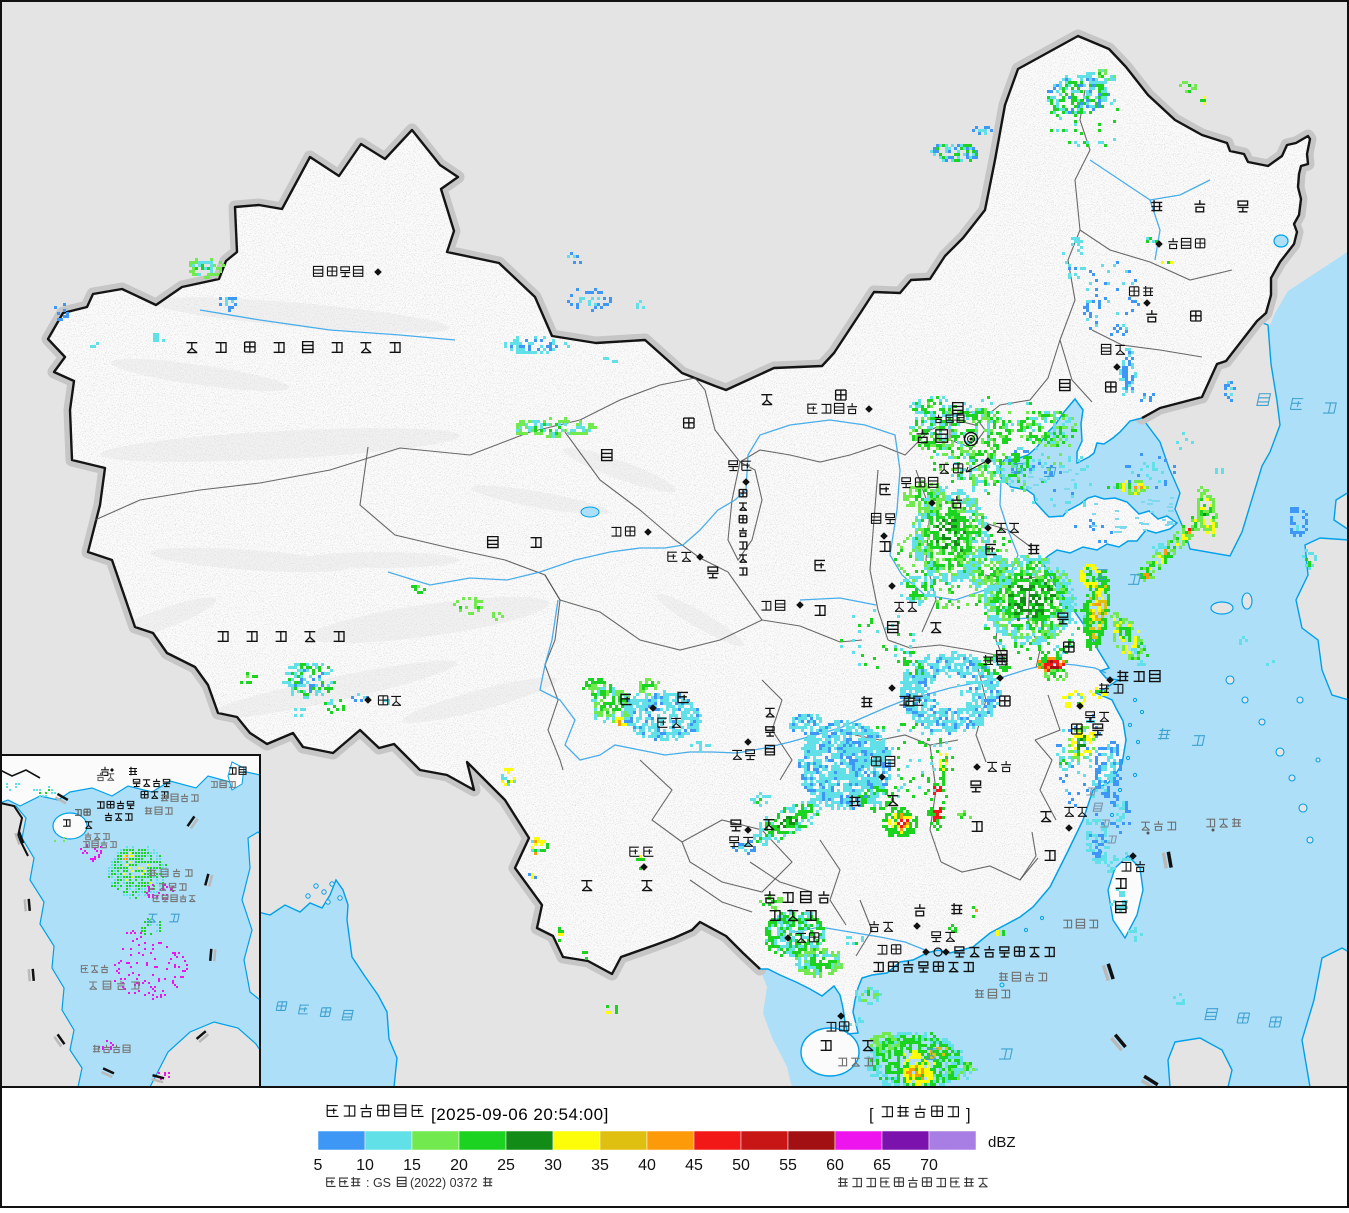  Describe the element at coordinates (318, 1165) in the screenshot. I see `svg-text: 5` at that location.